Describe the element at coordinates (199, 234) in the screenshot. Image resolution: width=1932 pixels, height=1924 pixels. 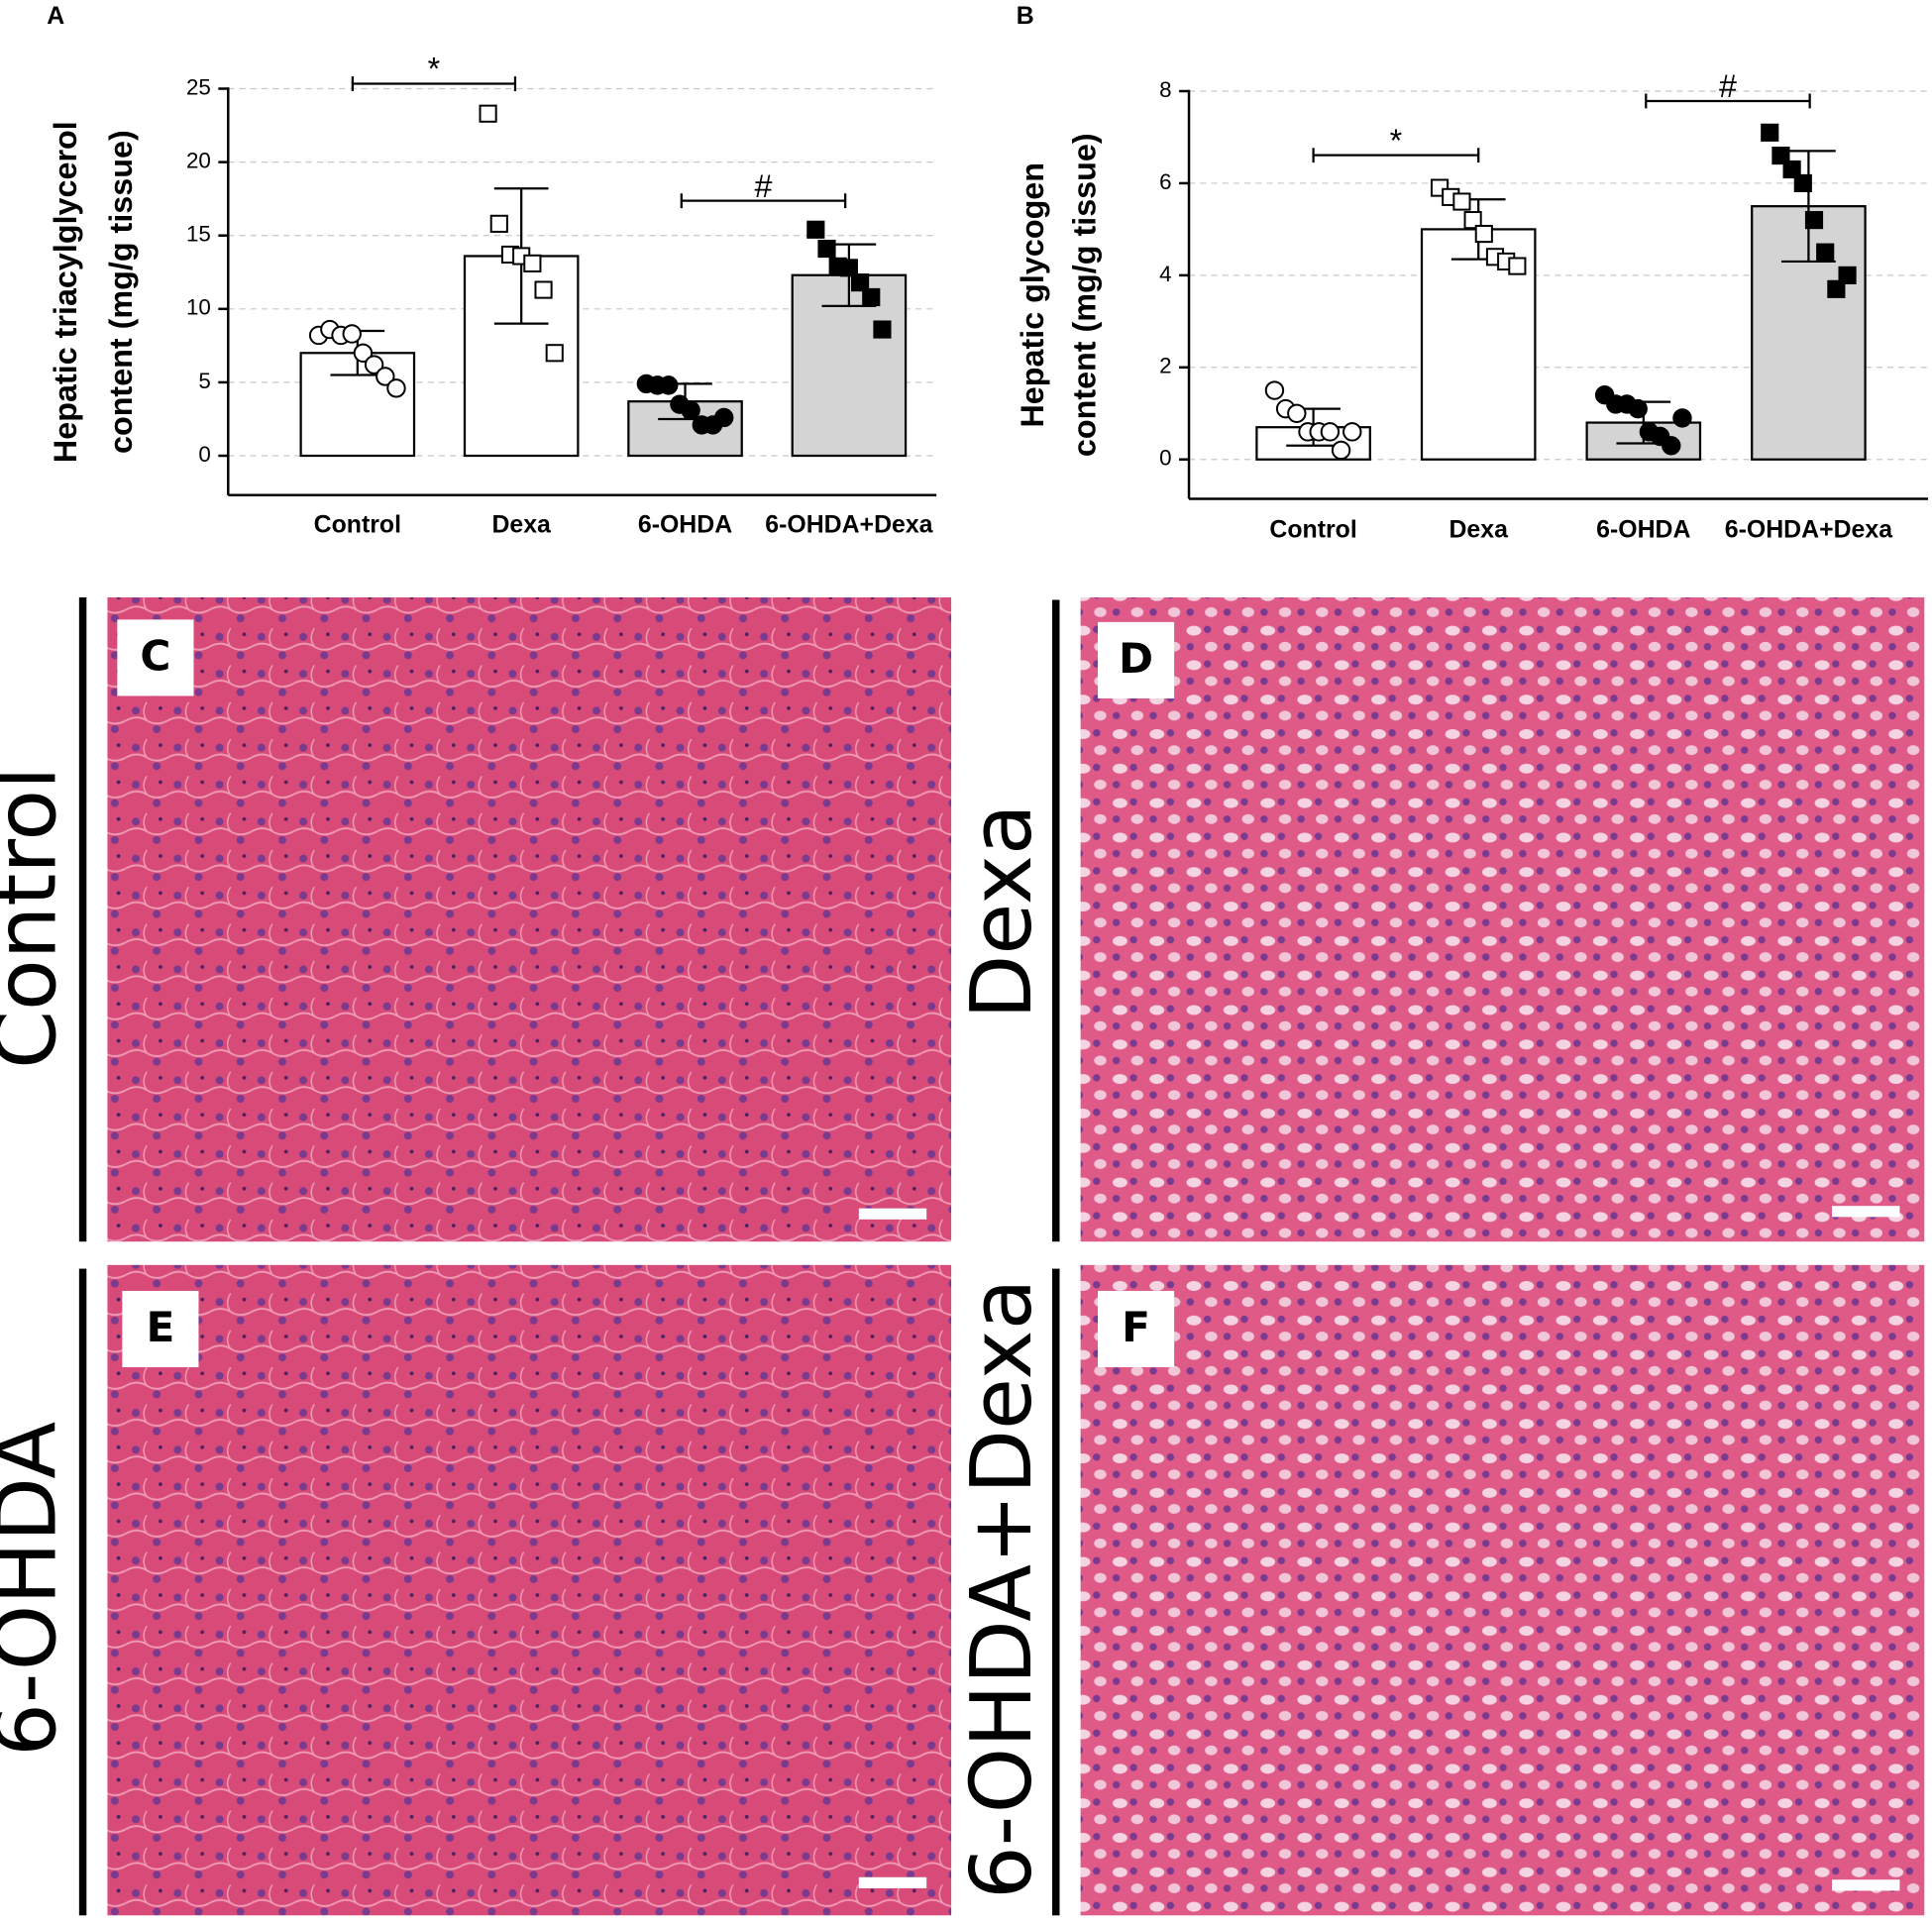
I see `y-tick-label: 15` at that location.